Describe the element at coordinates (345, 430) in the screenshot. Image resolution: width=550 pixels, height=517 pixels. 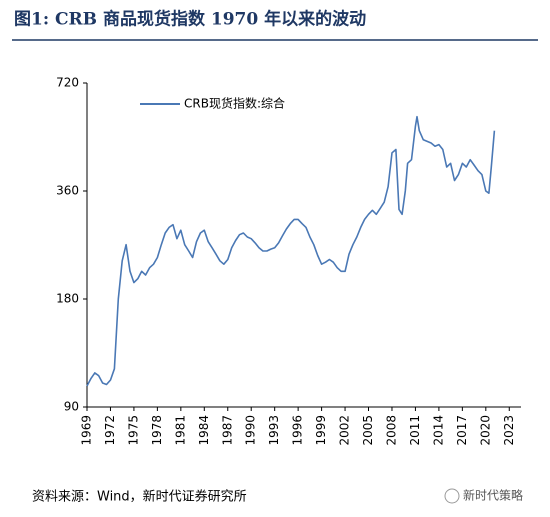
I see `x-tick-label: 2002` at that location.